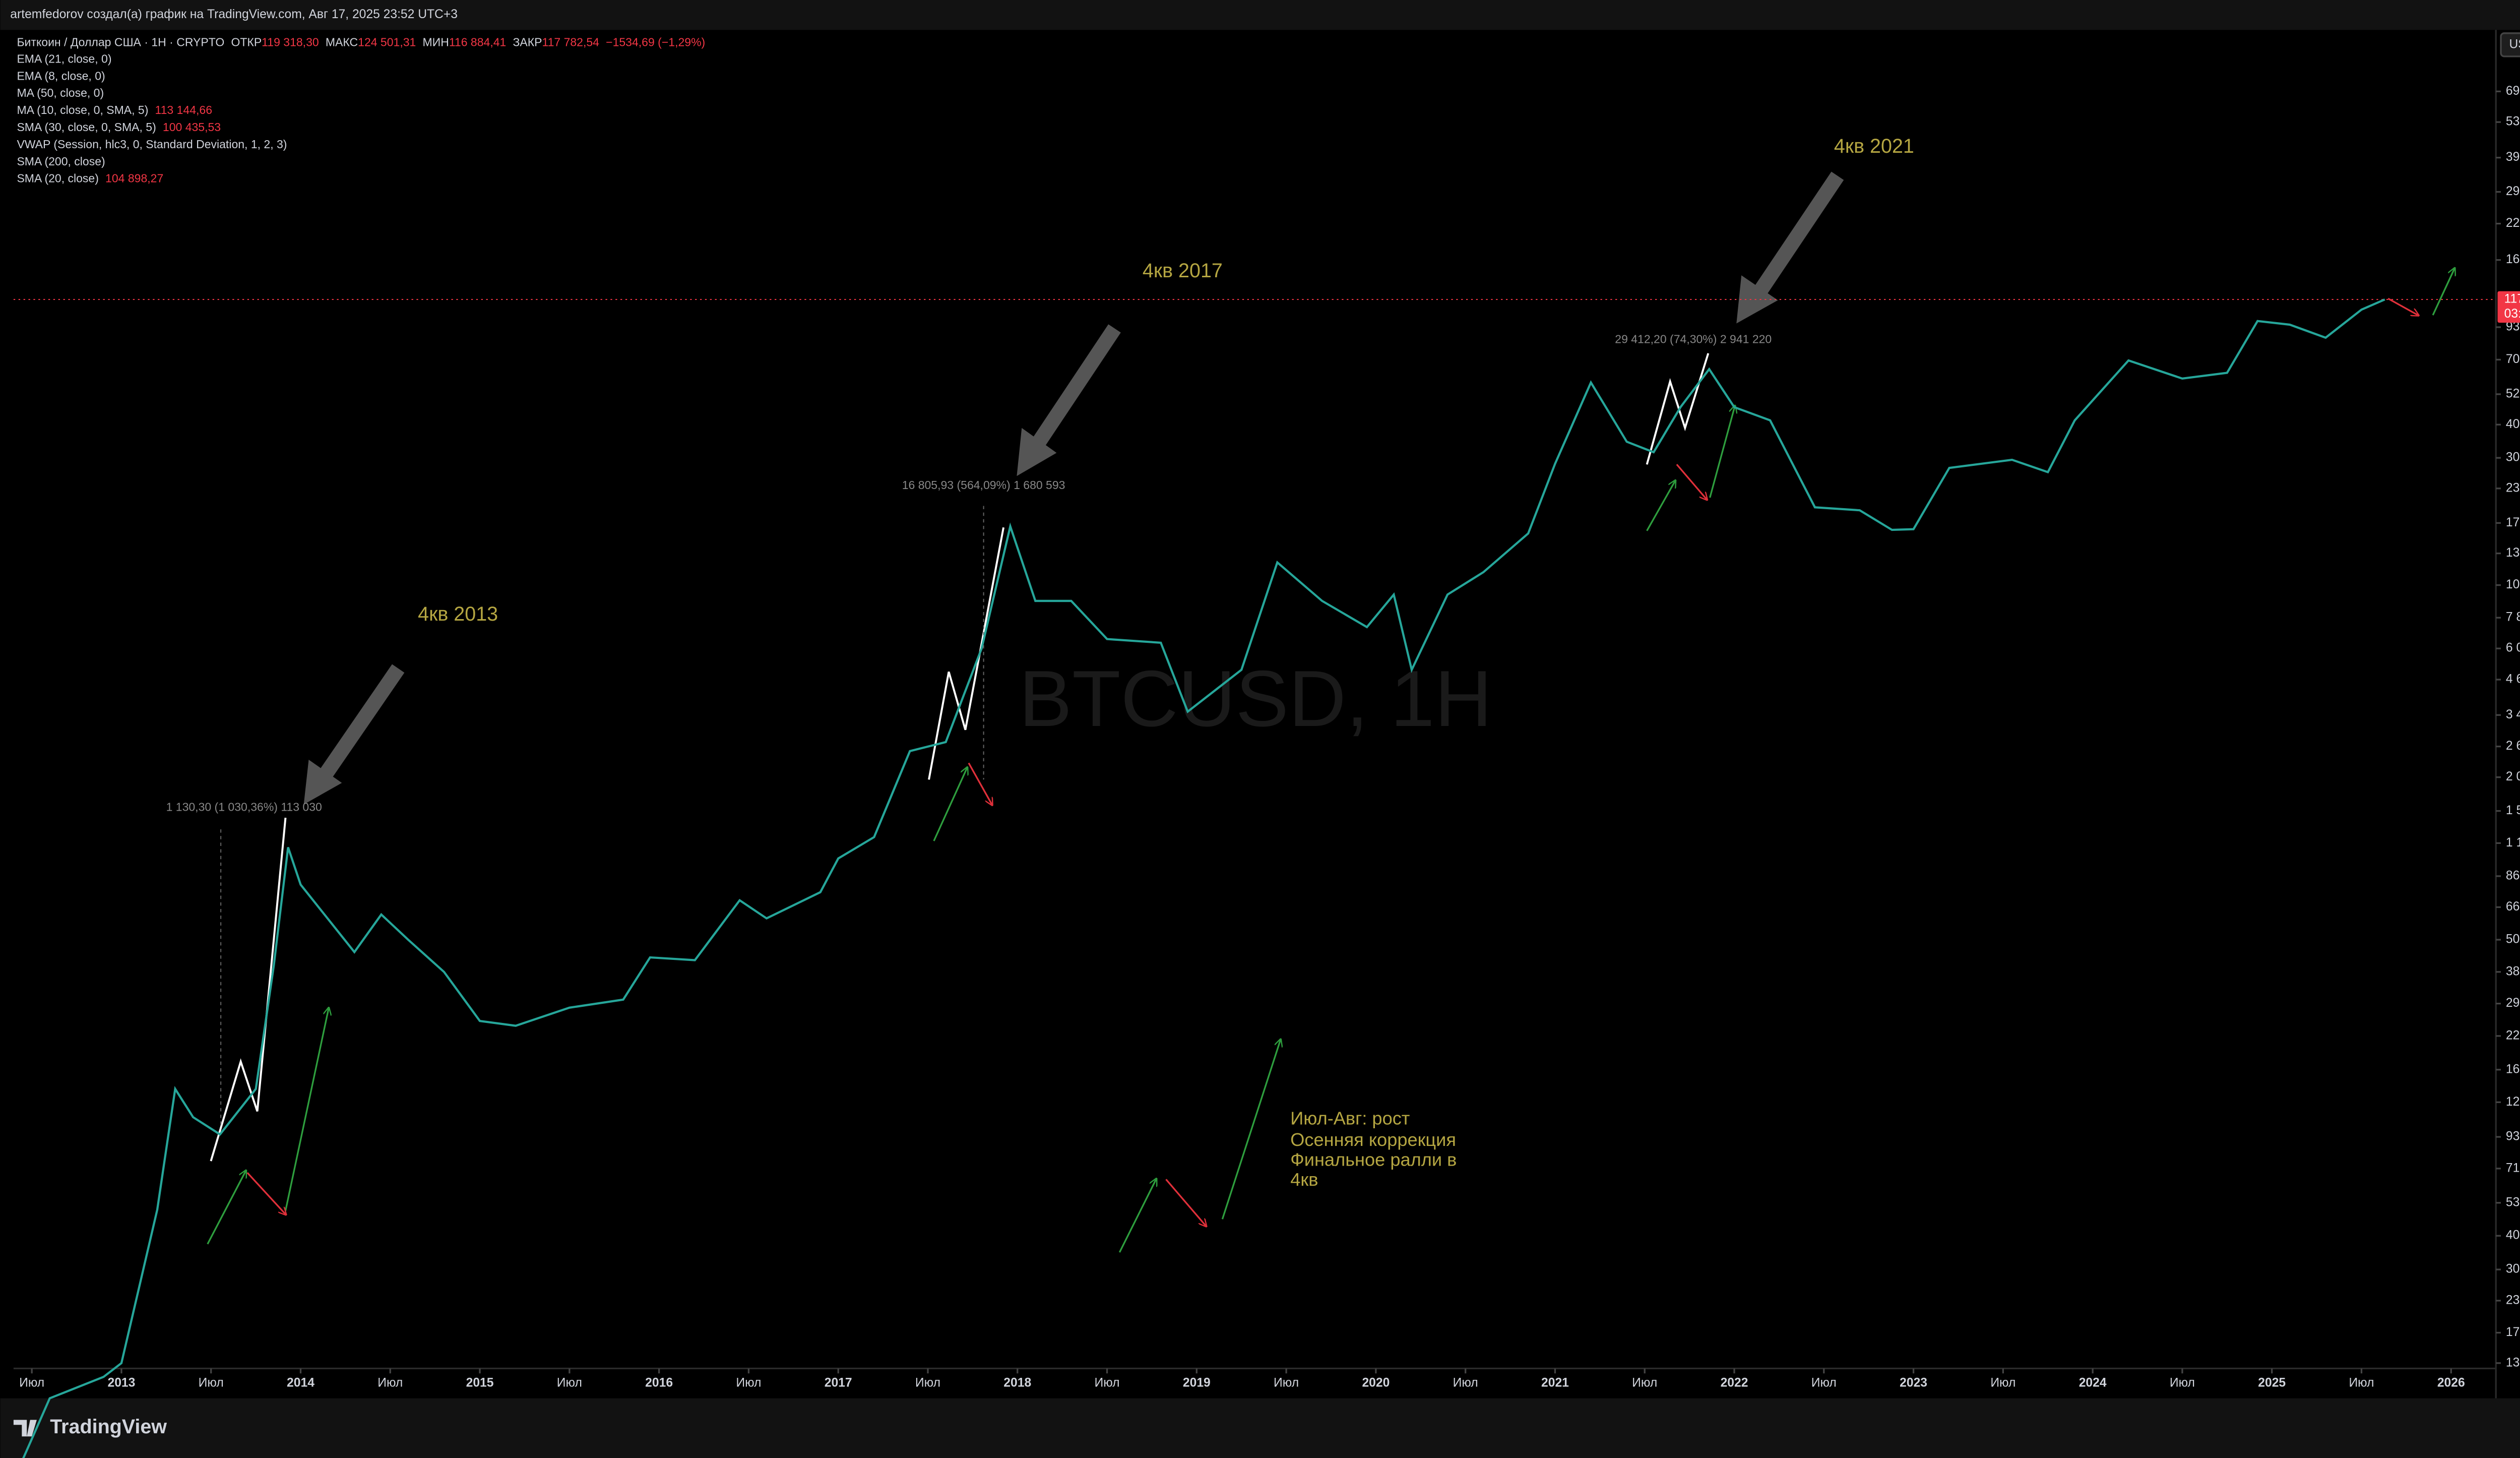 The height and width of the screenshot is (1458, 2520). I want to click on x-tick-label: 2013, so click(122, 1382).